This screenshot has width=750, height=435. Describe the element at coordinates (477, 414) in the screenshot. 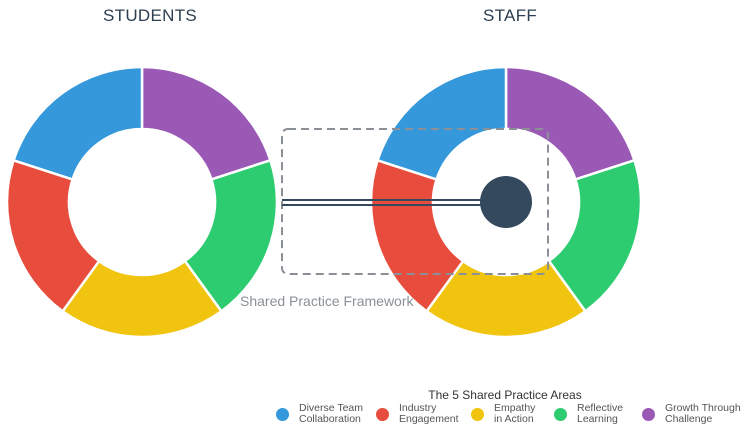

I see `legend-dot-yellow` at that location.